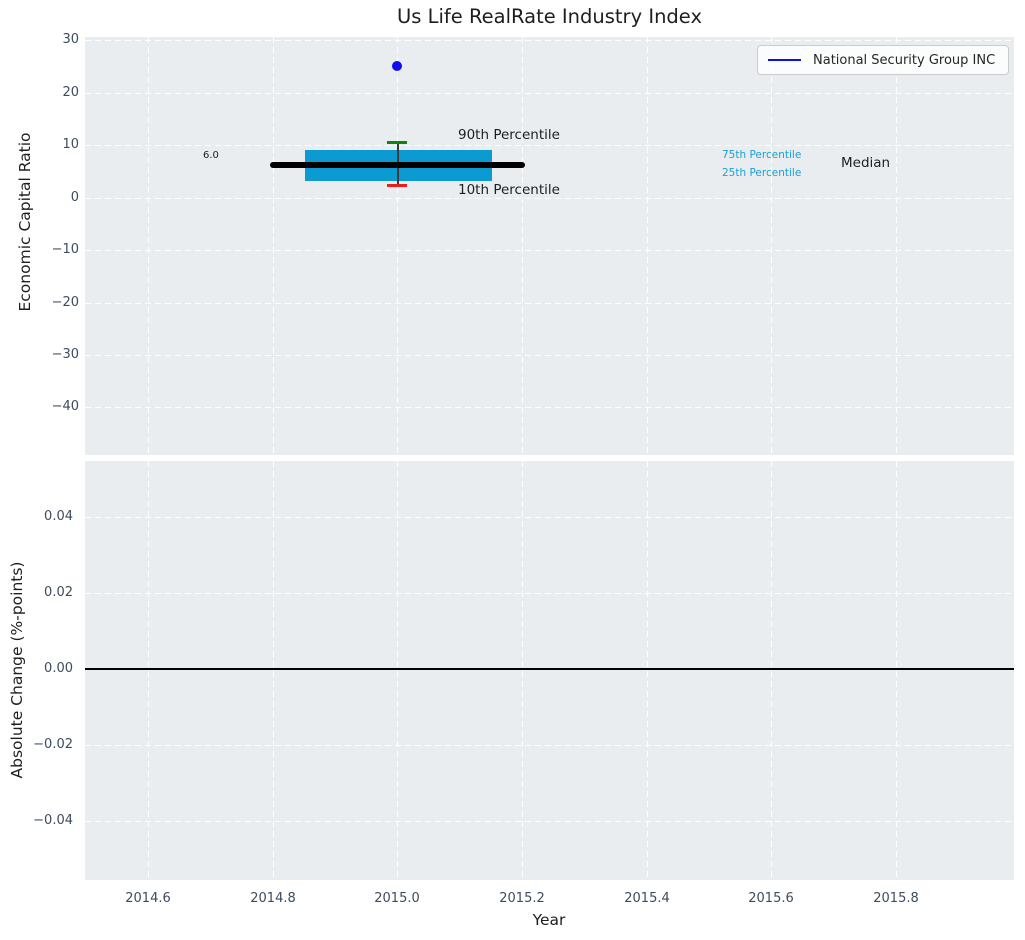 The image size is (1025, 940). I want to click on xtick-label: 2015.2, so click(522, 898).